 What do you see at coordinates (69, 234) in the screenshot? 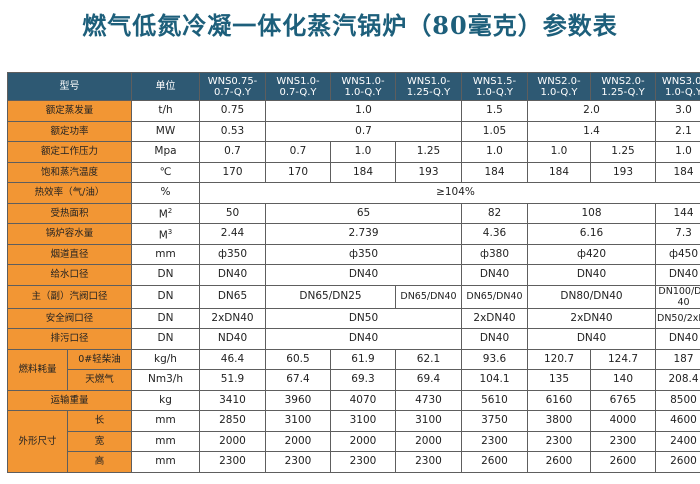
I see `row-label: 锅炉容水量` at bounding box center [69, 234].